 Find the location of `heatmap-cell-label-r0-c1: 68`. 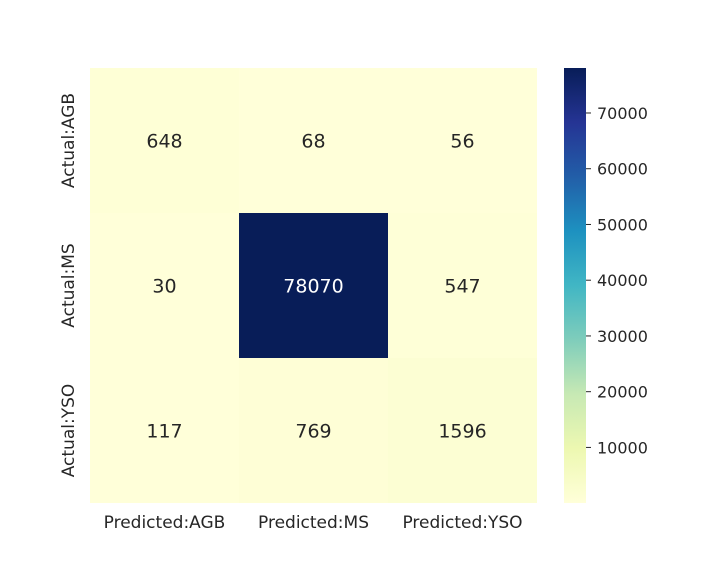

heatmap-cell-label-r0-c1: 68 is located at coordinates (313, 142).